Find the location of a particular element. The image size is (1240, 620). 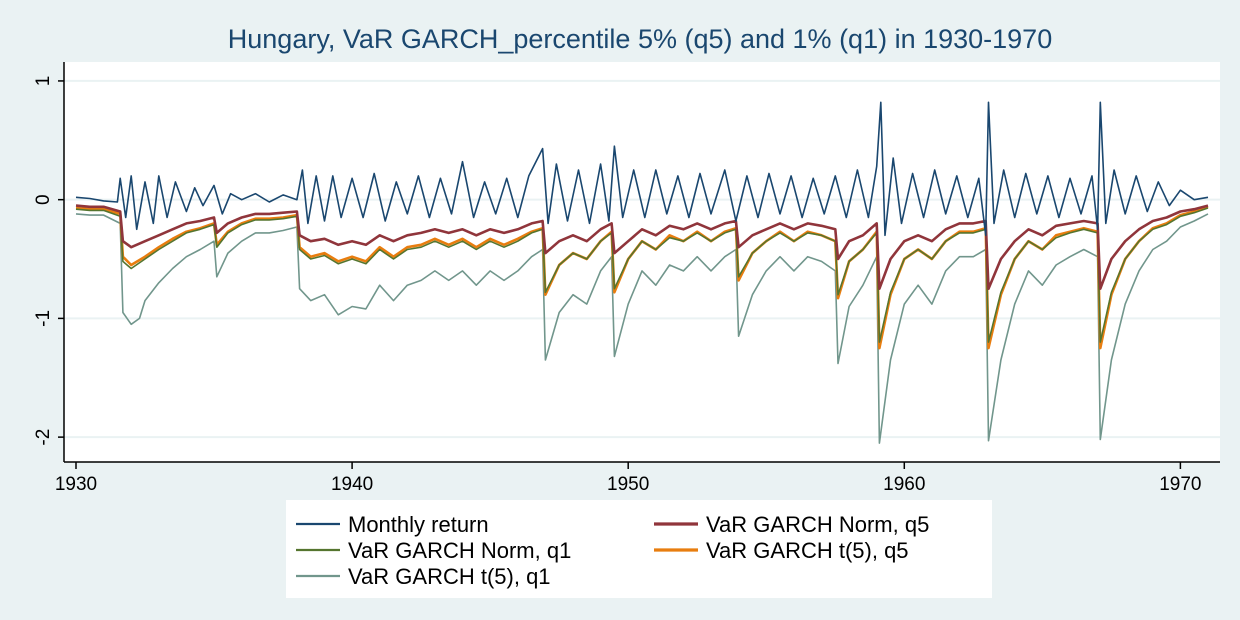

x-tick-label: 1960 is located at coordinates (904, 484).